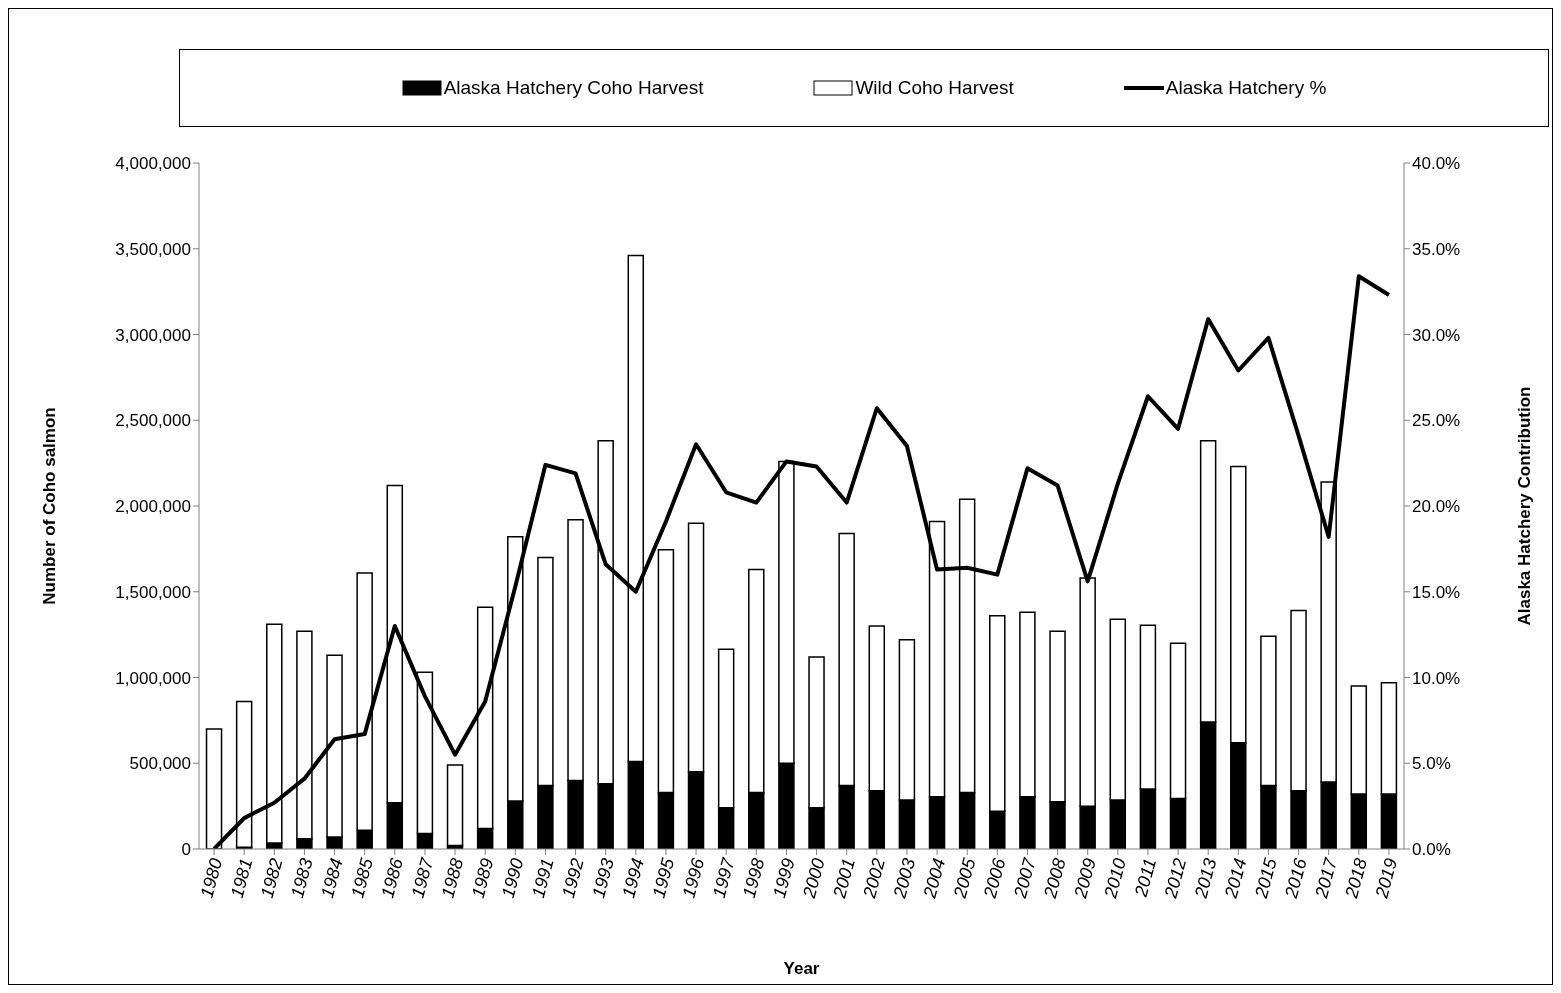 The height and width of the screenshot is (993, 1561). Describe the element at coordinates (874, 878) in the screenshot. I see `x-tick-label: 2002` at that location.